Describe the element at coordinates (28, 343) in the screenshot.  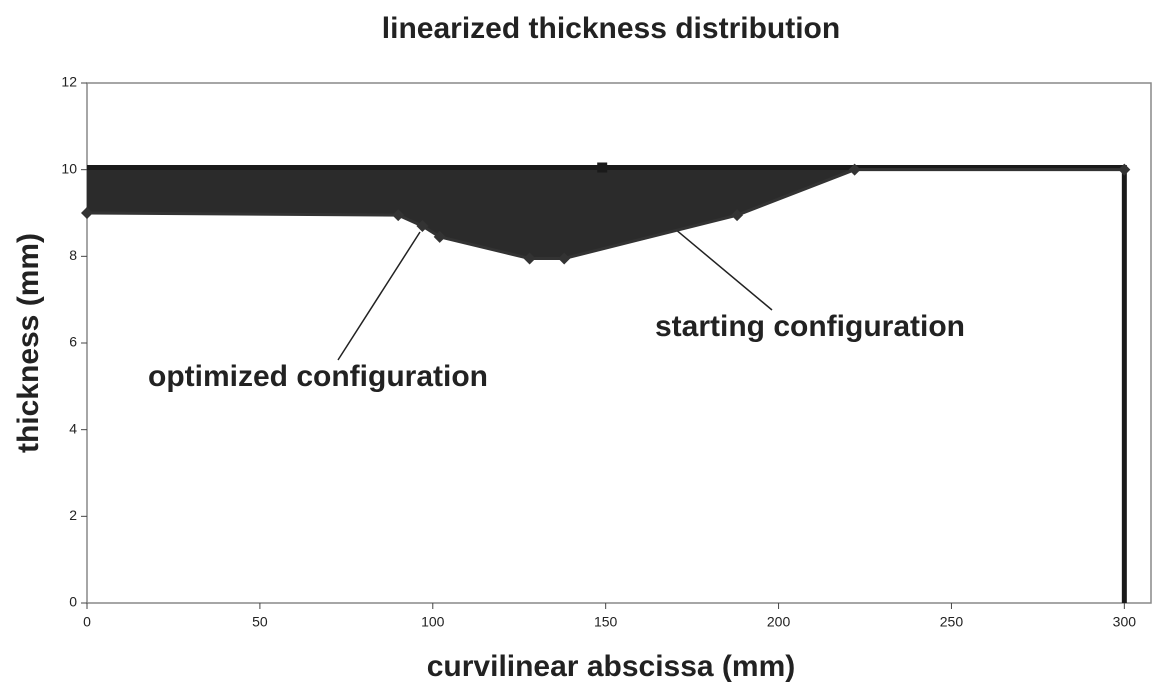
I see `y-axis-label: thickness (mm)` at that location.